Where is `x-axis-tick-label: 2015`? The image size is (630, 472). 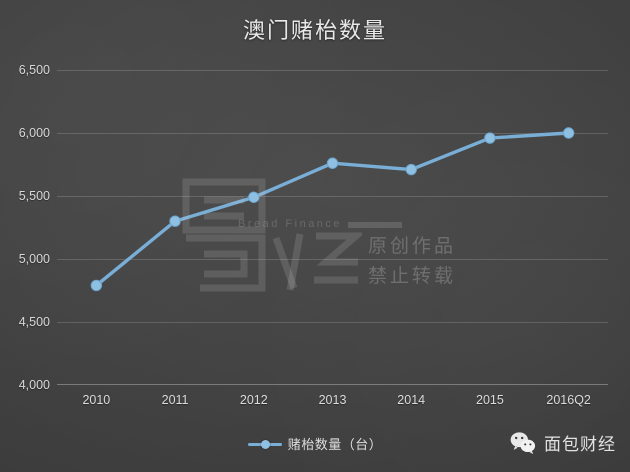 x-axis-tick-label: 2015 is located at coordinates (490, 400).